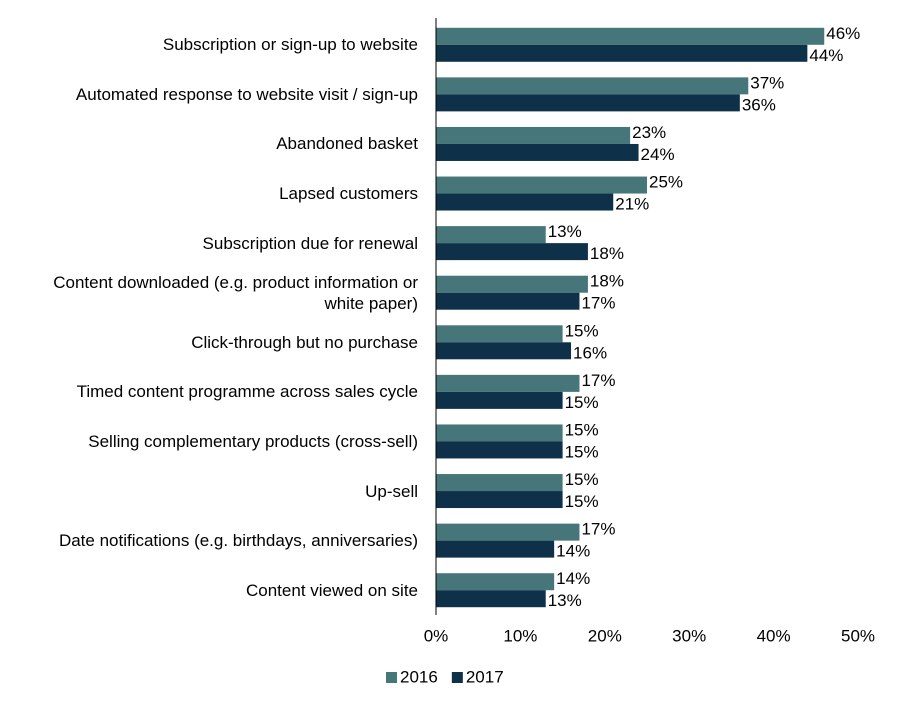 This screenshot has width=900, height=709. Describe the element at coordinates (391, 491) in the screenshot. I see `category-label: Up-sell` at that location.